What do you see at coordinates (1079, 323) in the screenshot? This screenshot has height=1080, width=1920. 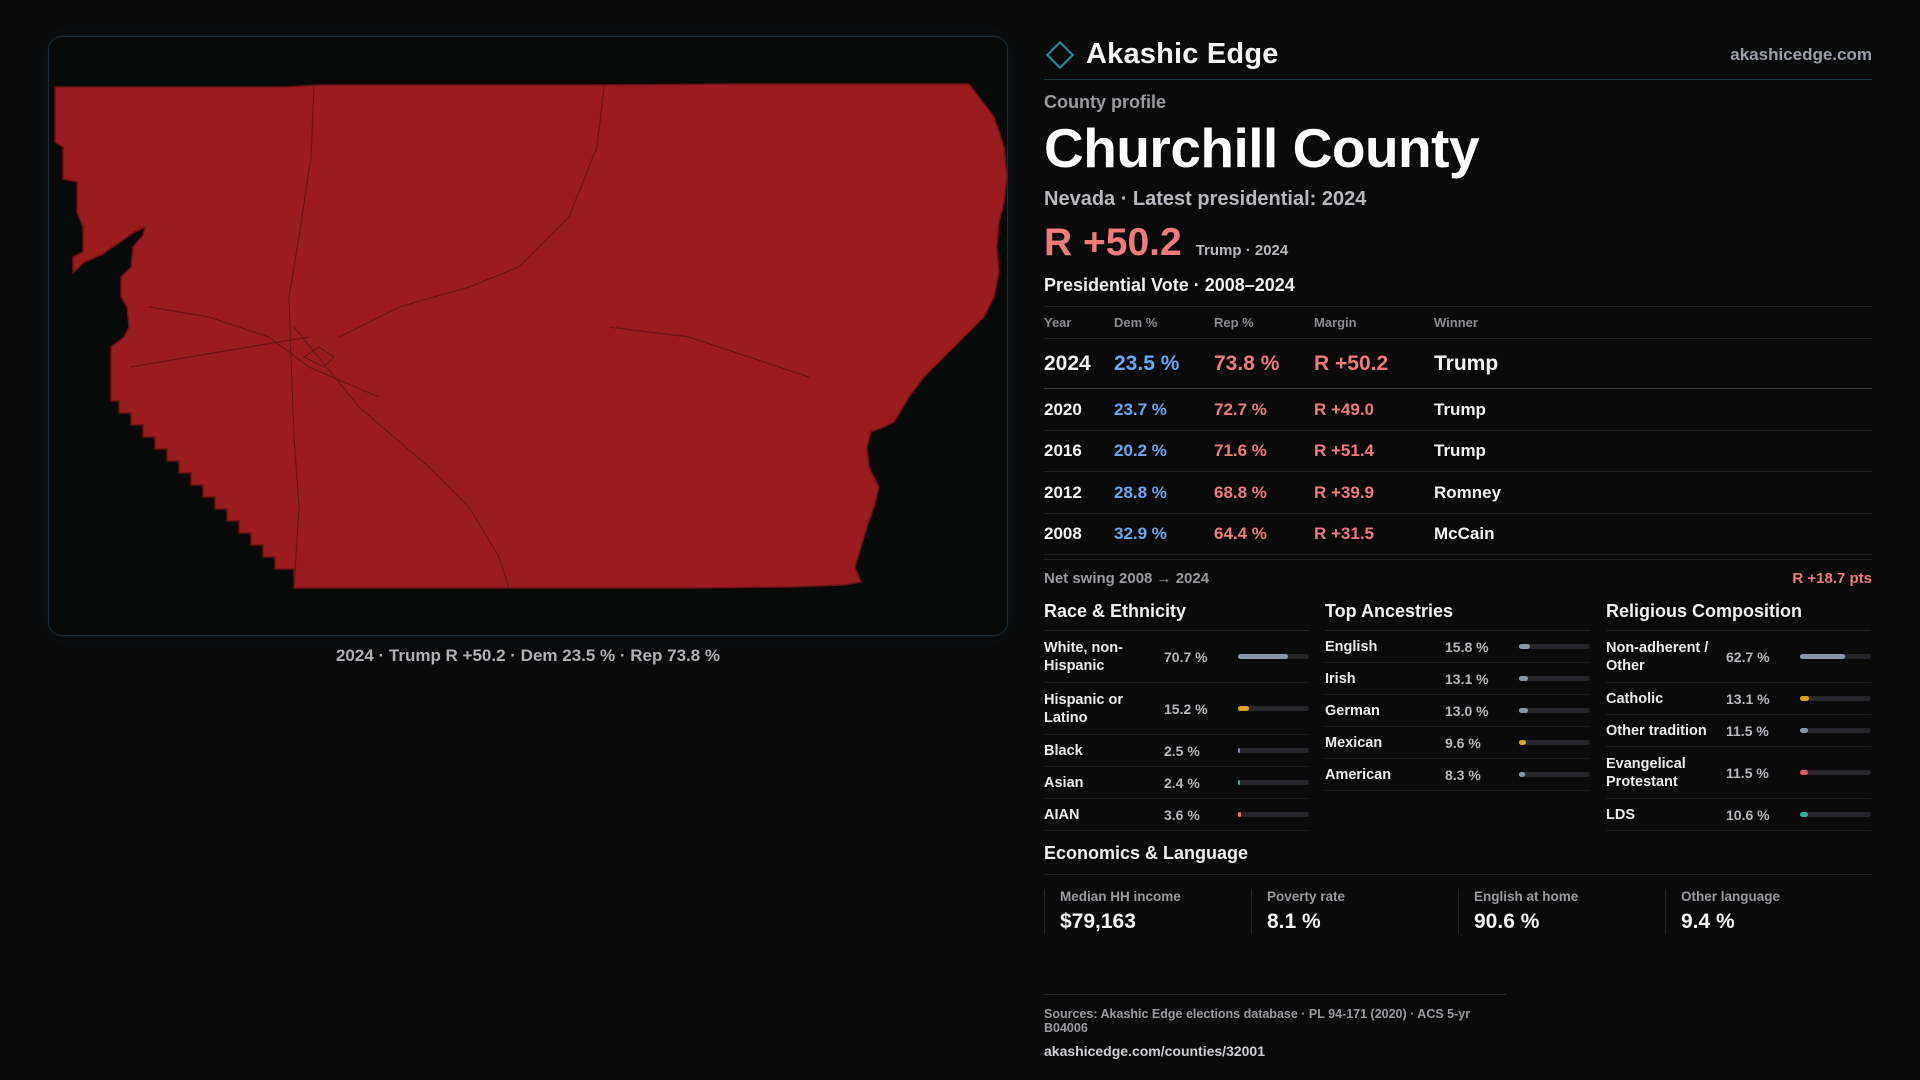 I see `column-header-year: Year` at bounding box center [1079, 323].